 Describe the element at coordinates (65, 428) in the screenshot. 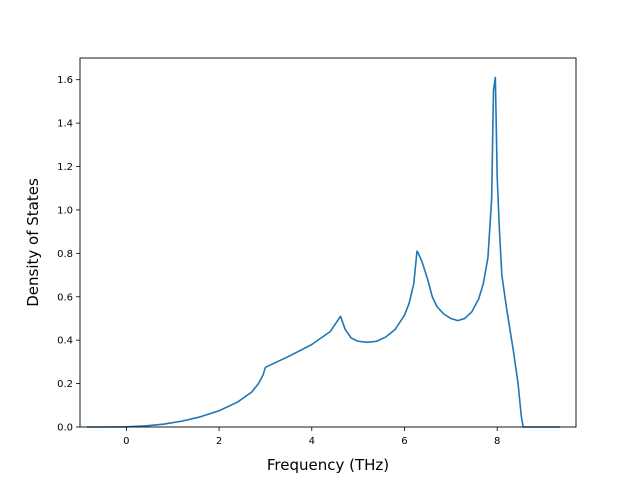

I see `y-tick-label: 0.0` at that location.